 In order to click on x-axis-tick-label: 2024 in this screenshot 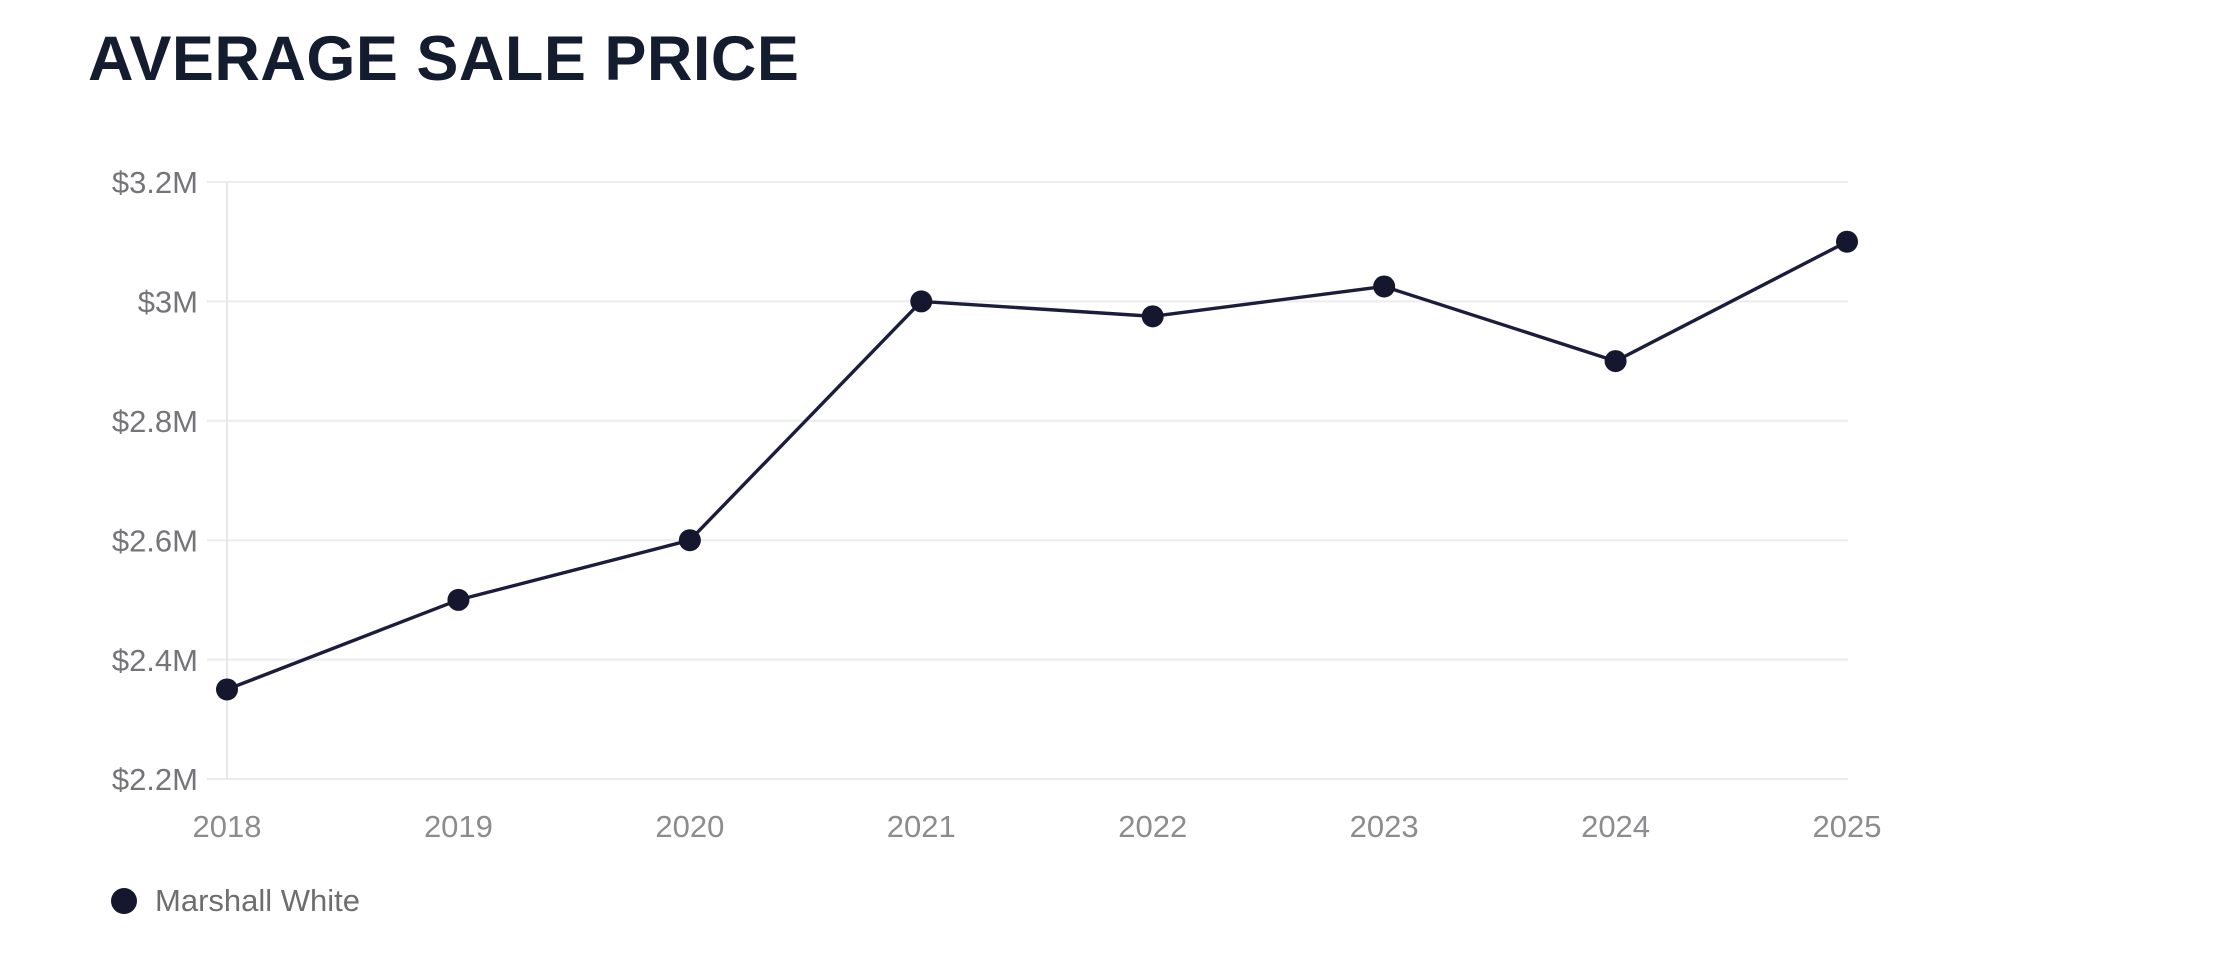, I will do `click(1615, 826)`.